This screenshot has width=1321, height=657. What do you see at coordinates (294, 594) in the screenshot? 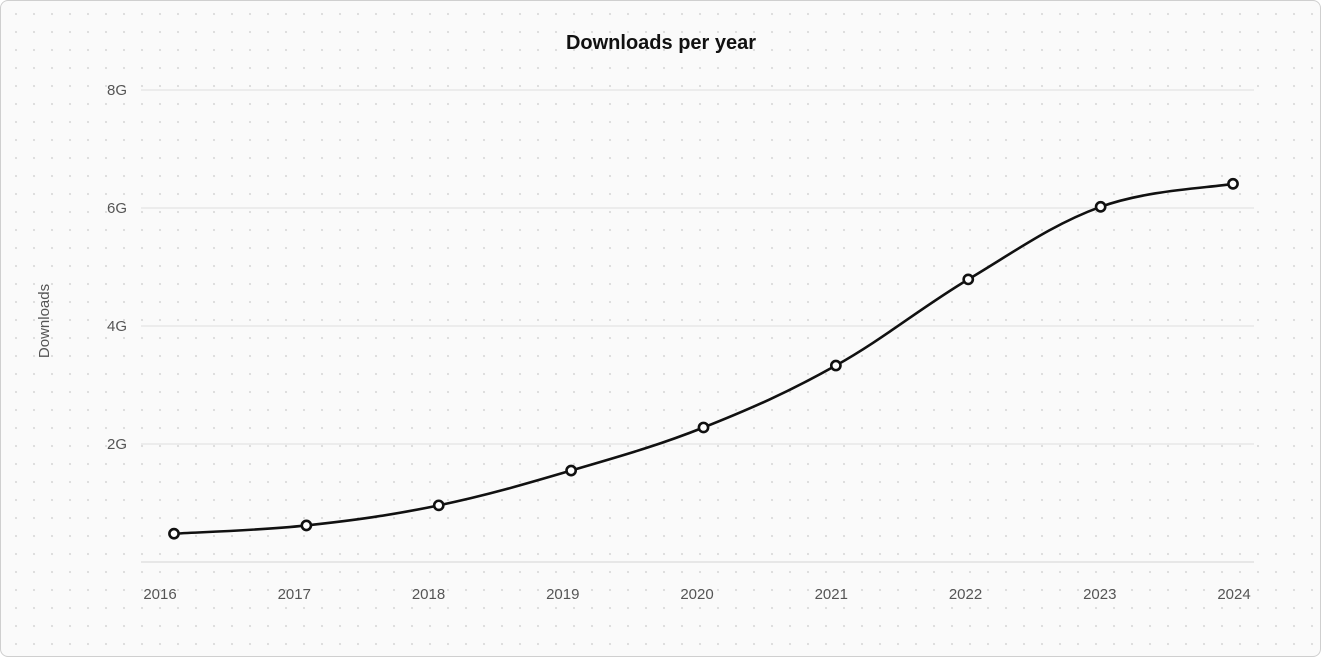
I see `x-tick-label: 2017` at bounding box center [294, 594].